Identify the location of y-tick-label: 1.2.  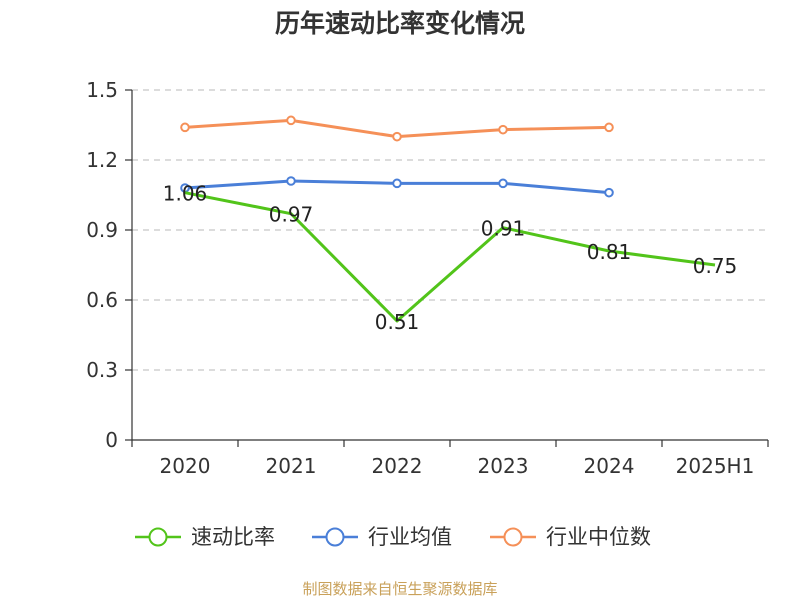
(102, 160).